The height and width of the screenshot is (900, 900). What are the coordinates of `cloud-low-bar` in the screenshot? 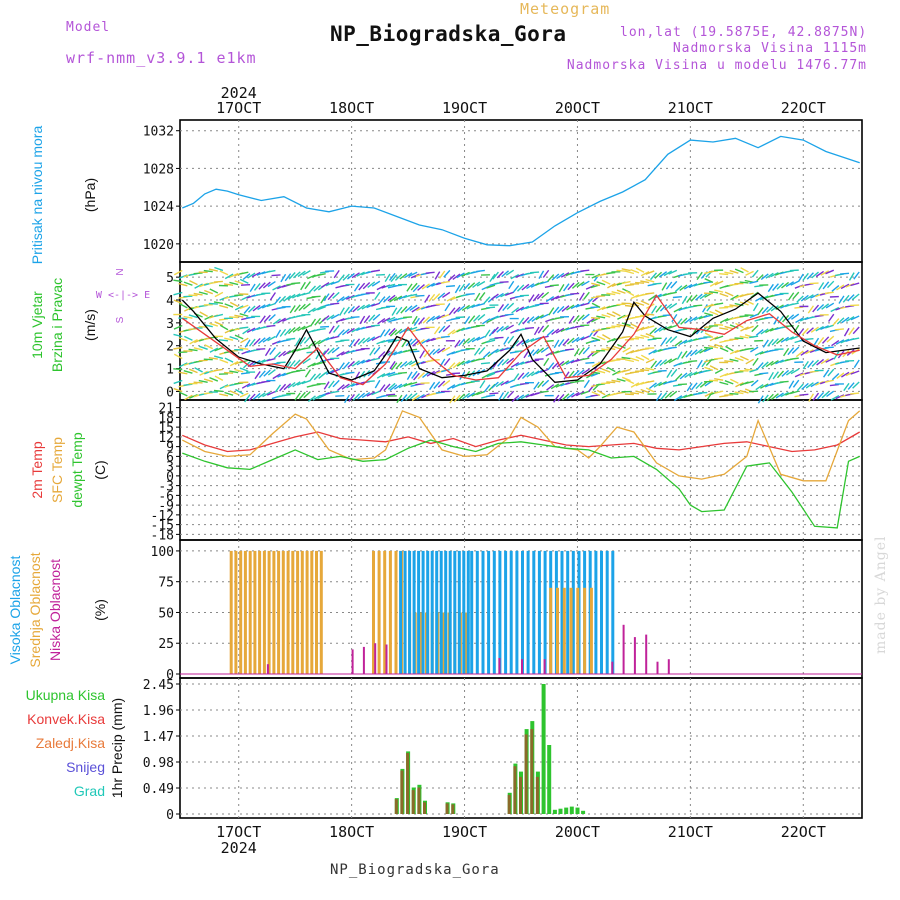 It's located at (499, 666).